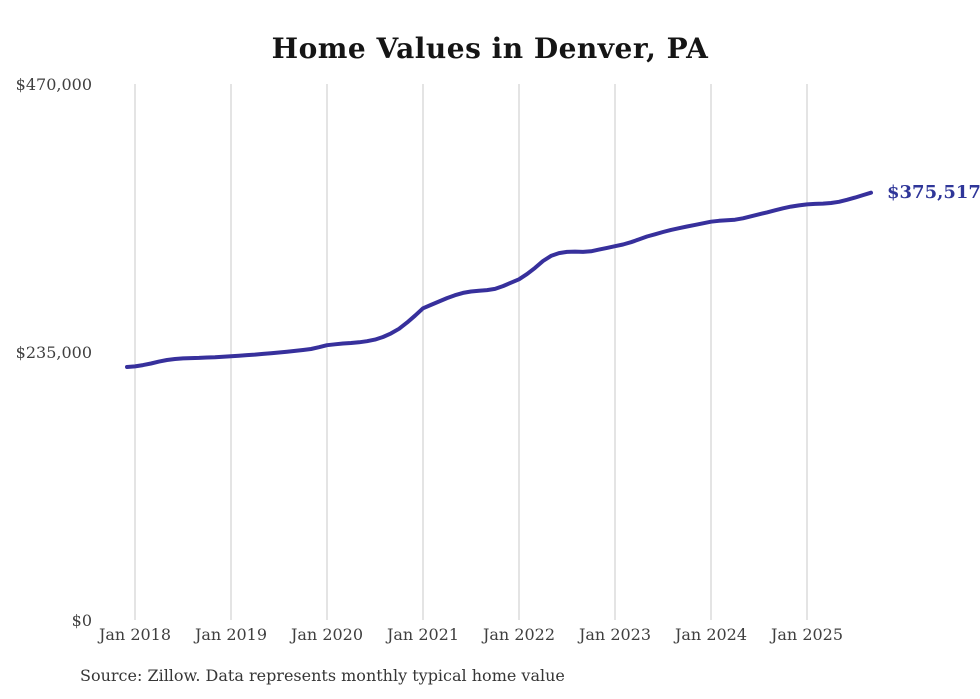 This screenshot has width=980, height=699. Describe the element at coordinates (423, 634) in the screenshot. I see `x-axis-tick-label: Jan 2021` at that location.